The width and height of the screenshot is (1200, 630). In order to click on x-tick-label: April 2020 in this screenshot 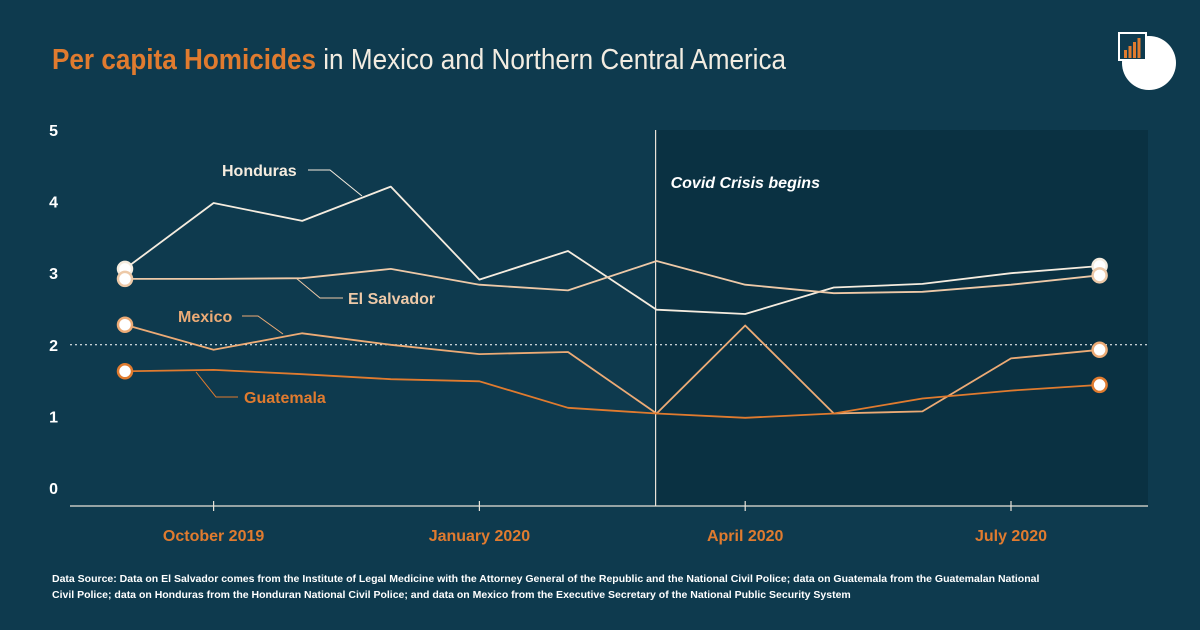, I will do `click(745, 536)`.